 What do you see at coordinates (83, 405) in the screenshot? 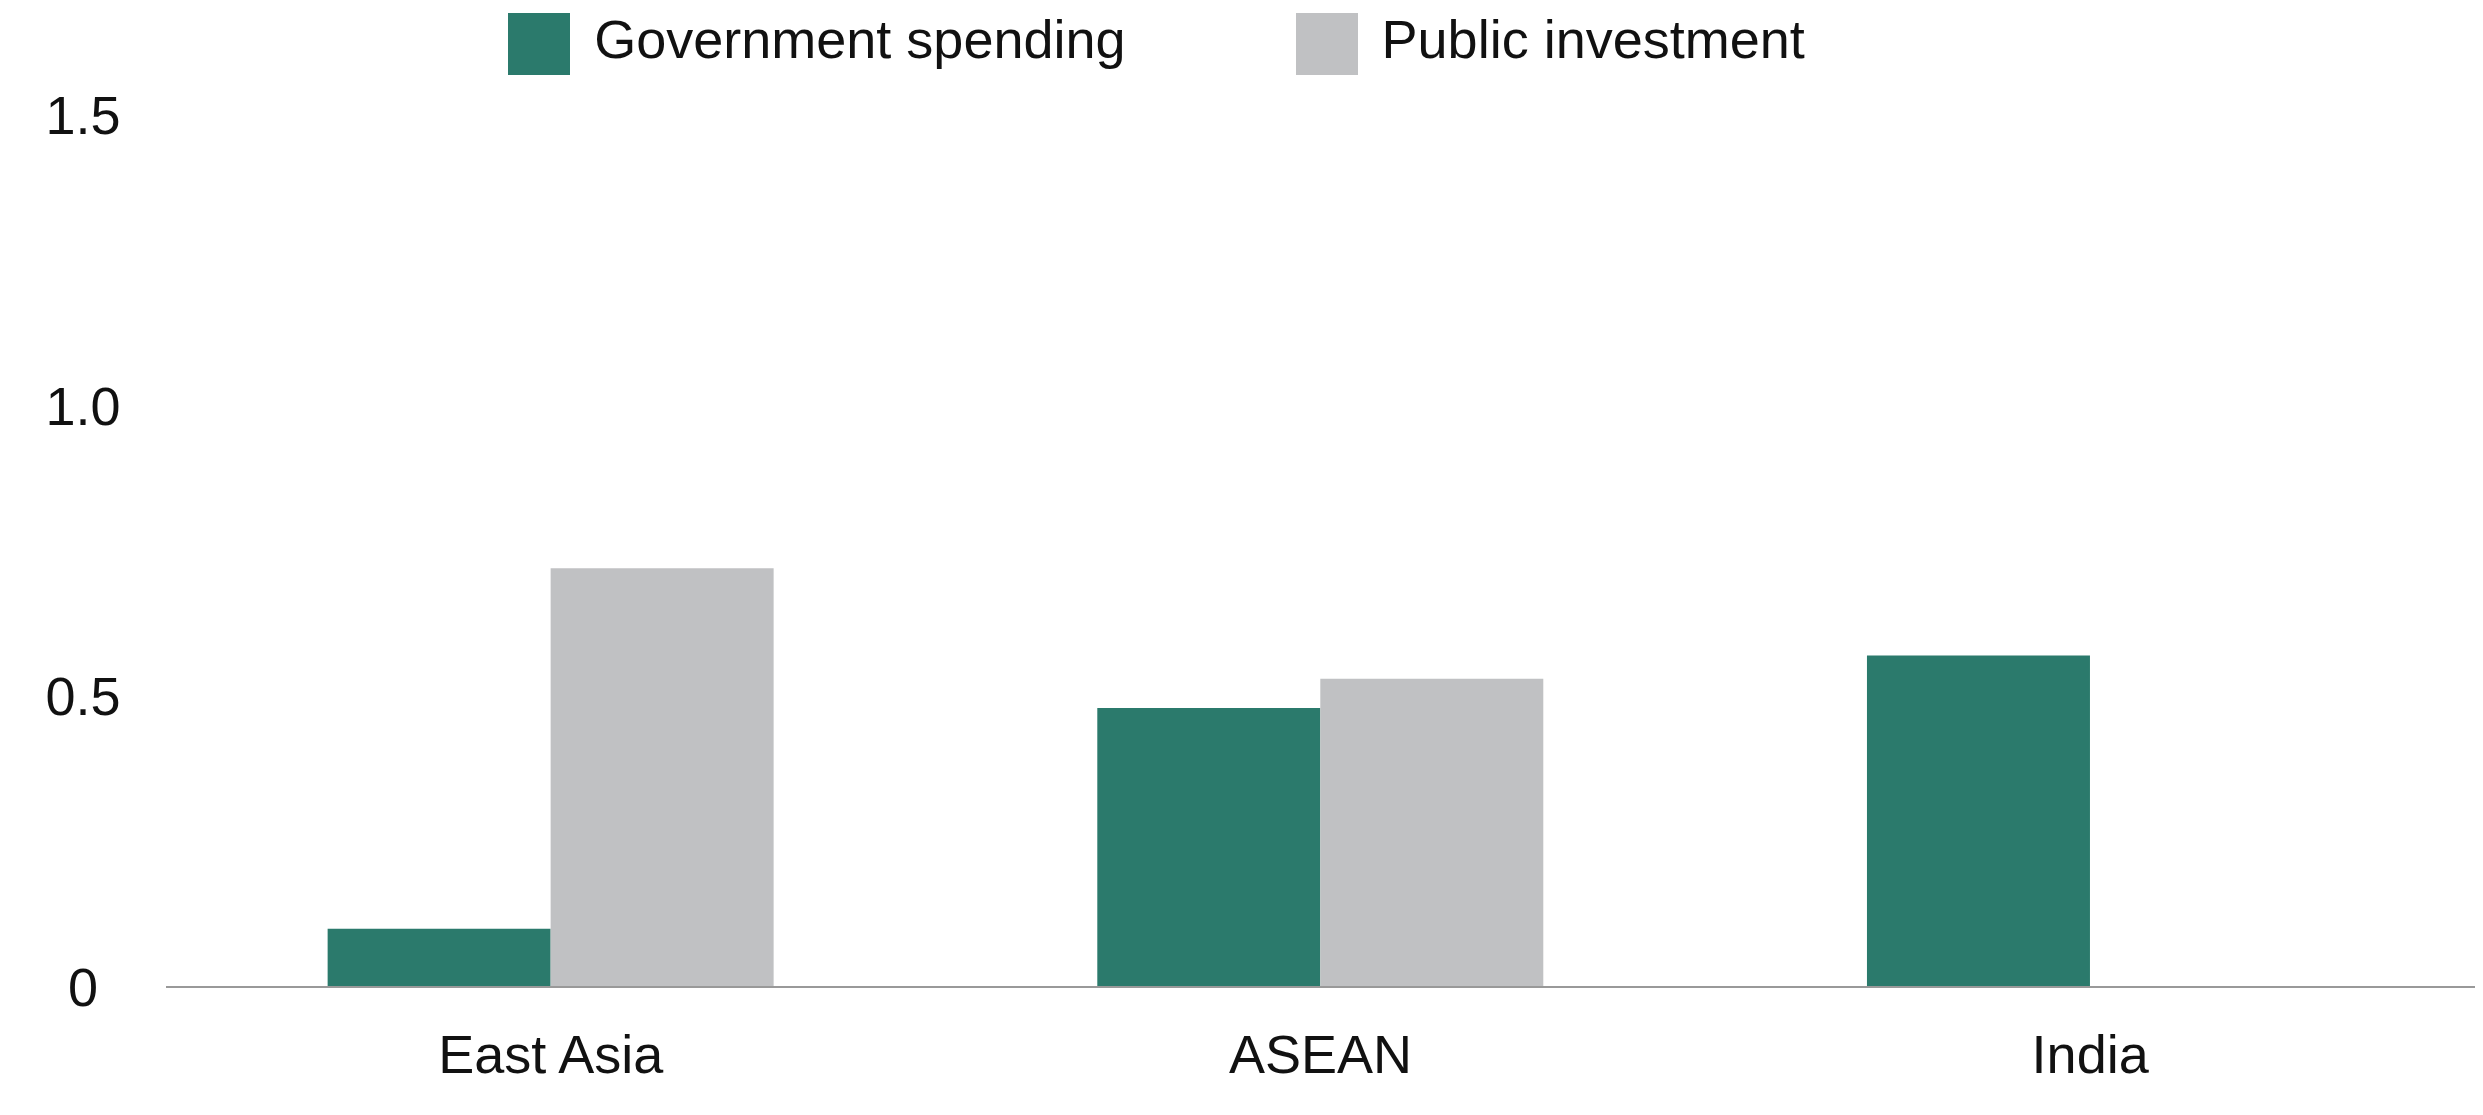
I see `y-tick-label: 1.0` at bounding box center [83, 405].